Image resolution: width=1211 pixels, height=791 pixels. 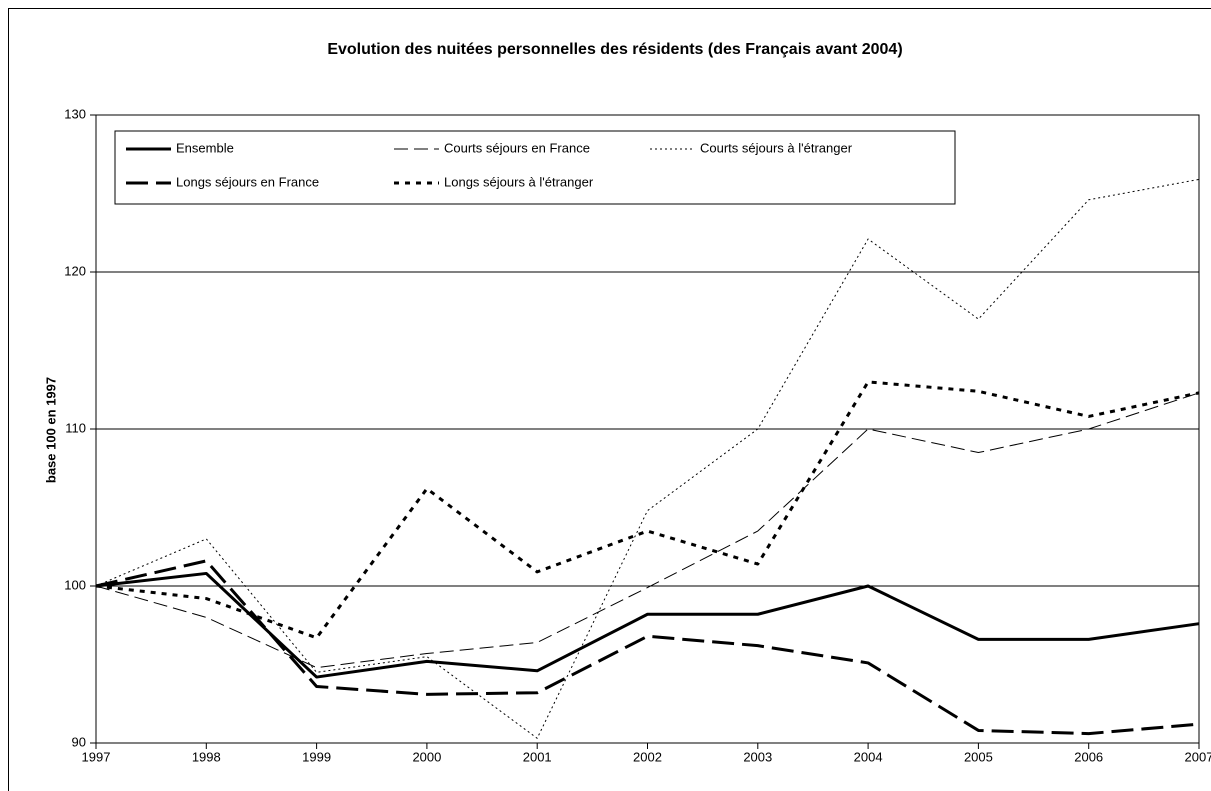 I want to click on legend-label: Courts séjours en France, so click(x=517, y=147).